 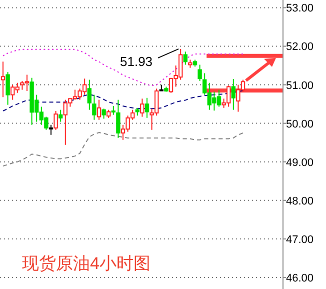 I want to click on y-tick-label: 48.00, so click(x=300, y=201).